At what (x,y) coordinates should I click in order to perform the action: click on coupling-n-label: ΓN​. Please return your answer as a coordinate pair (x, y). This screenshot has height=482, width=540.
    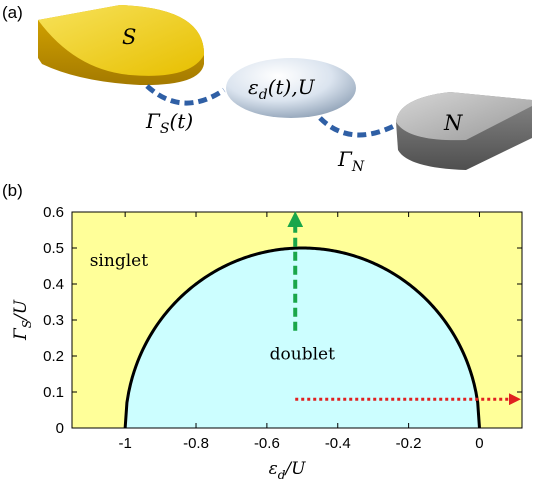
    Looking at the image, I should click on (351, 161).